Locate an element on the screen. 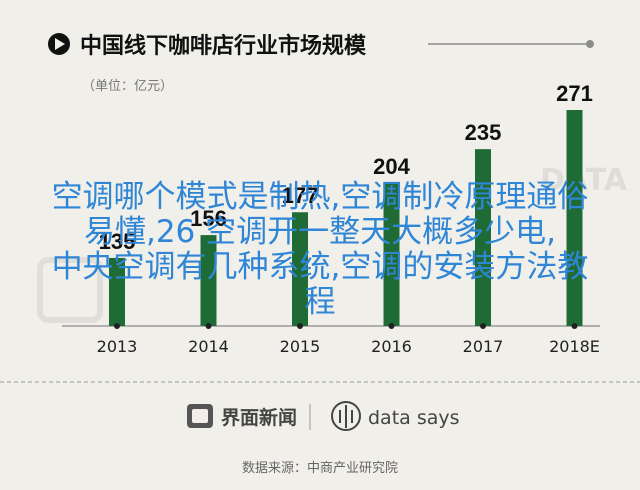 The image size is (640, 490). source-note: 数据来源：中商产业研究院 is located at coordinates (320, 468).